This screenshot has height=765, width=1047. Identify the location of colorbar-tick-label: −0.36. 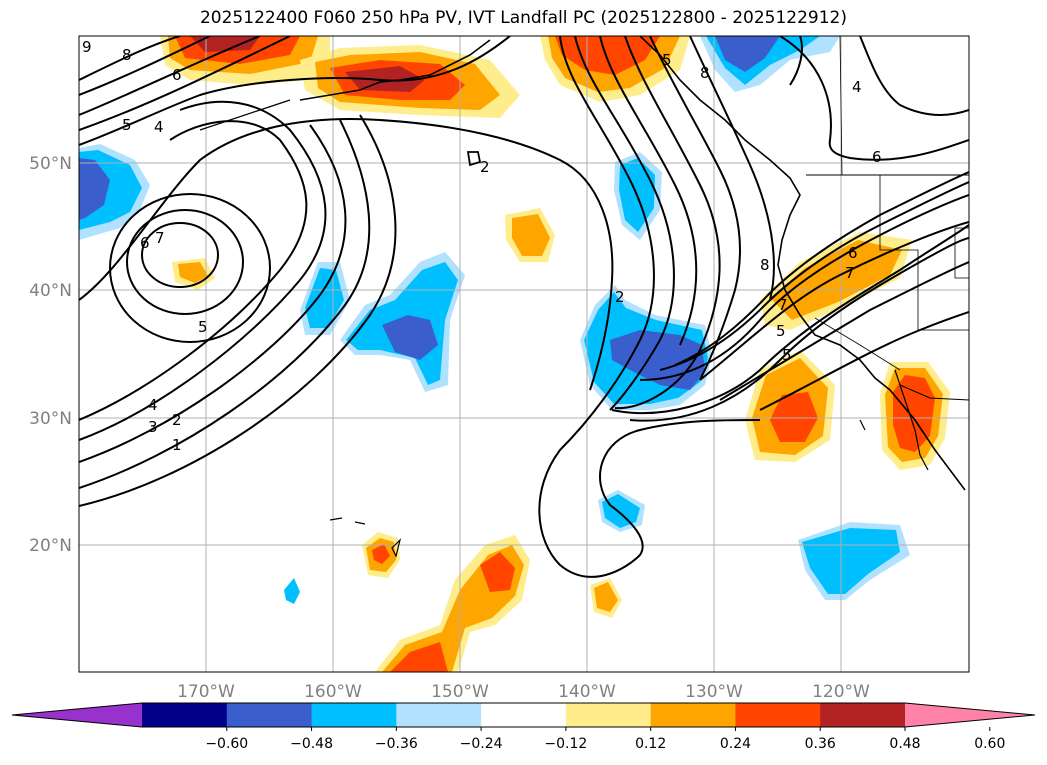
(396, 744).